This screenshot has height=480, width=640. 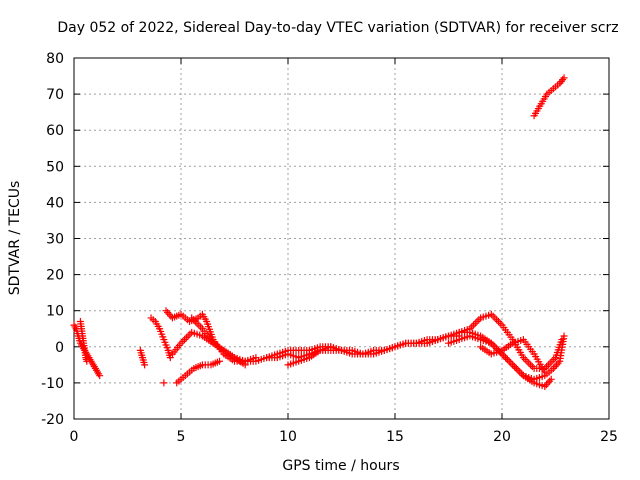 I want to click on series-seg2, so click(x=83, y=341).